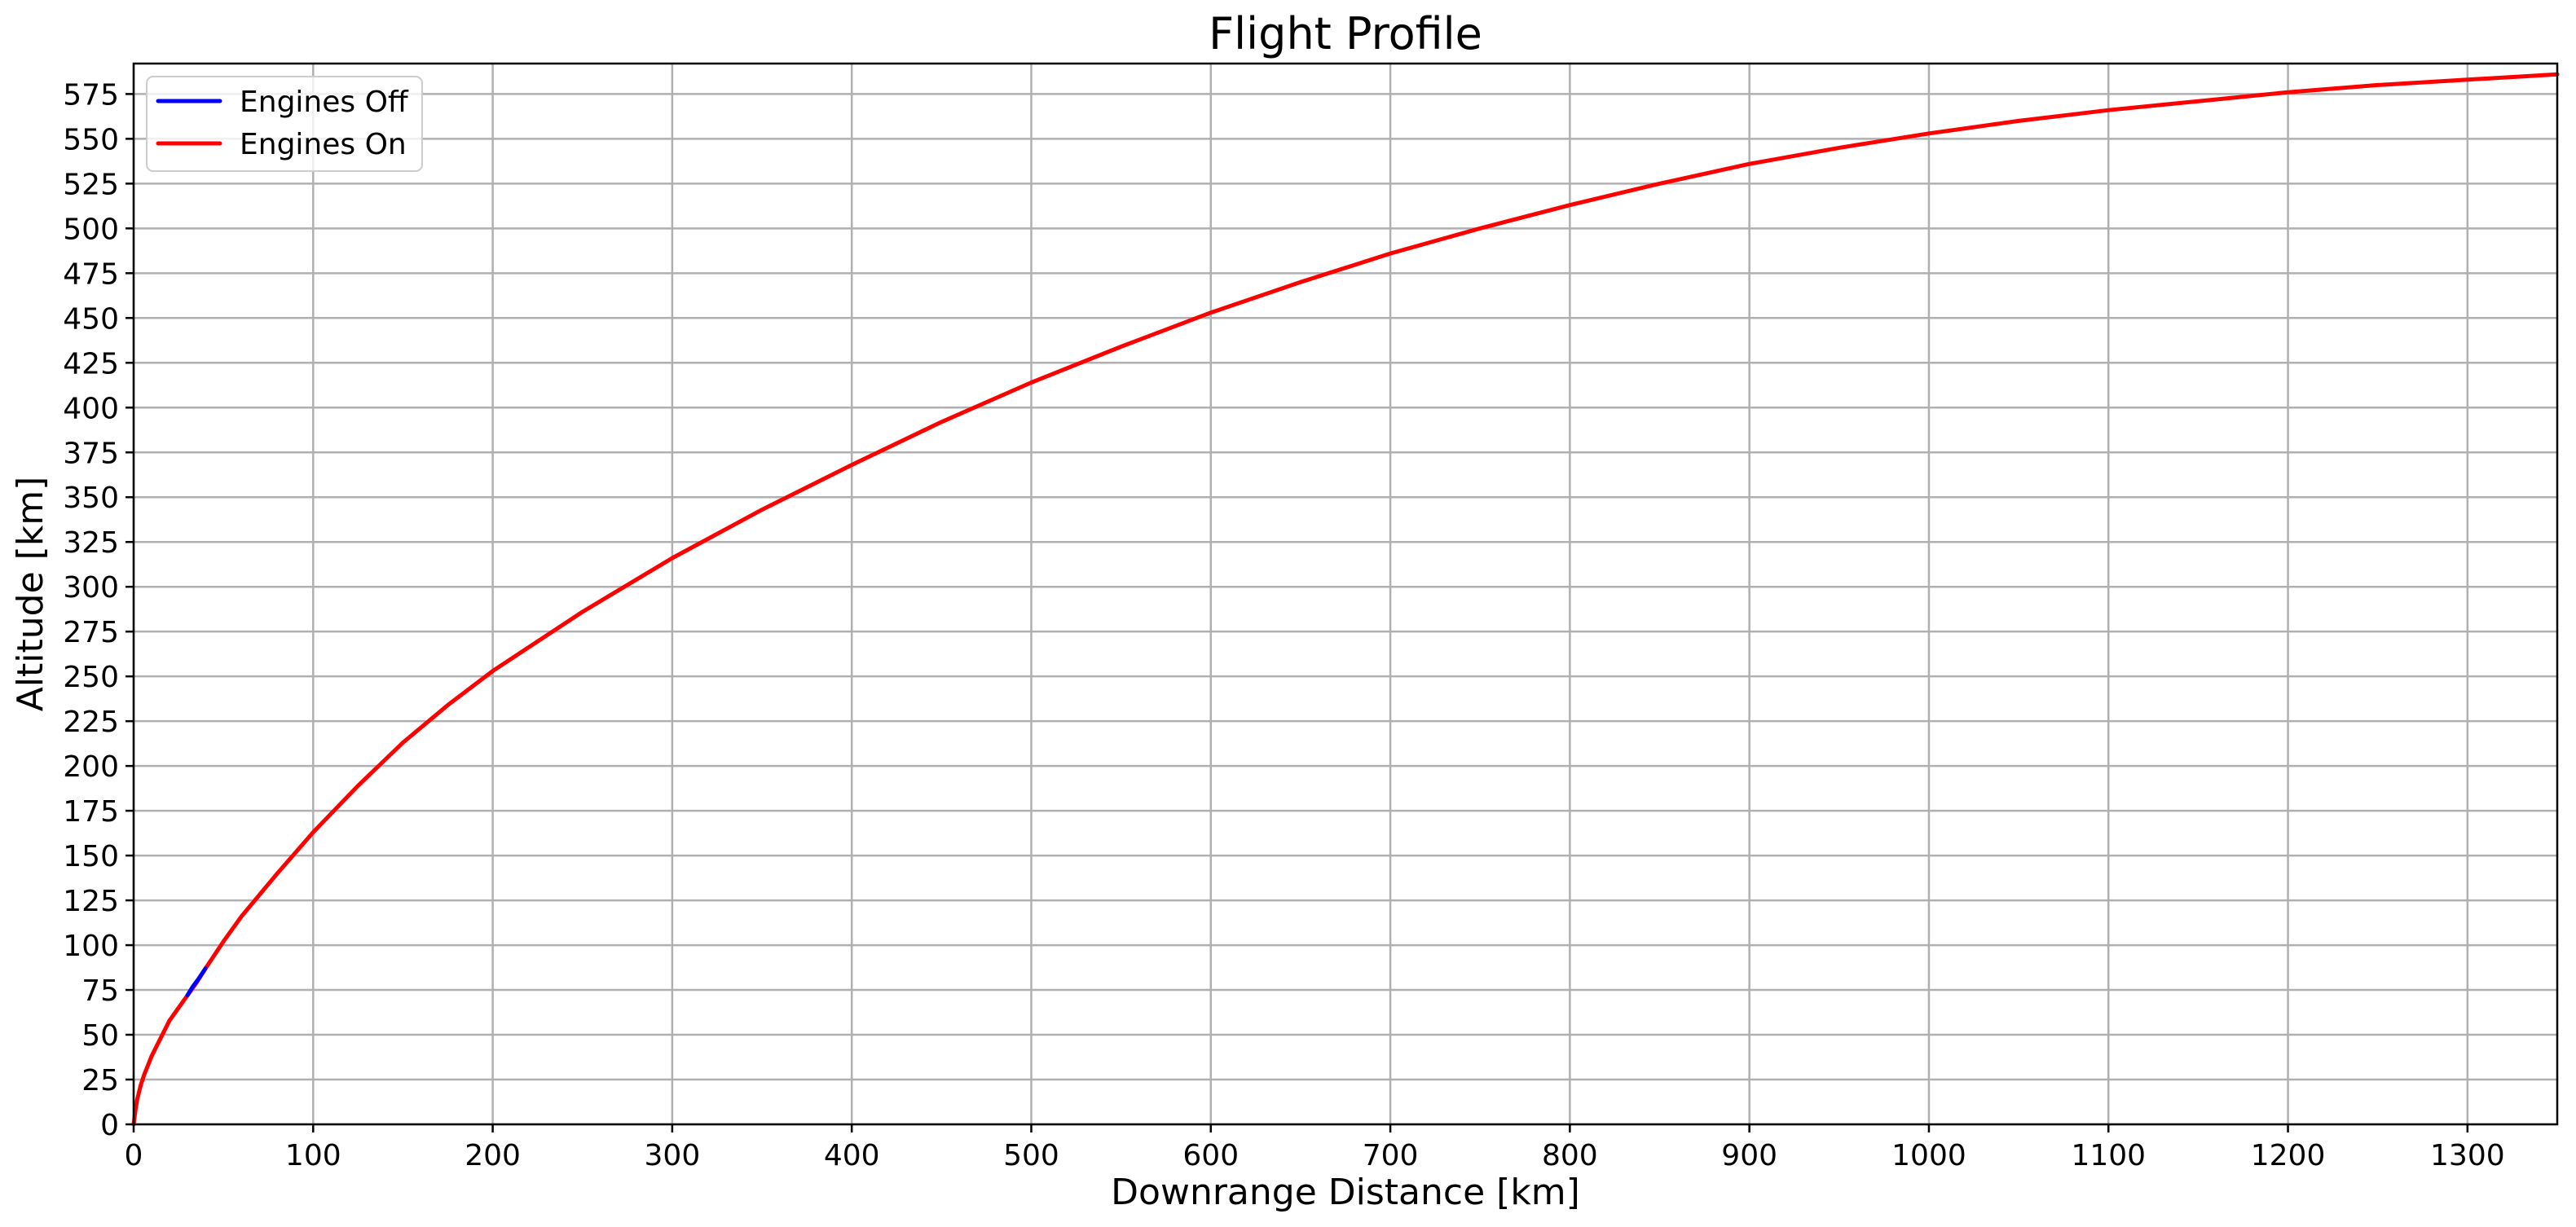 The image size is (2576, 1227). I want to click on x-axis-label: Downrange Distance [km], so click(1346, 1192).